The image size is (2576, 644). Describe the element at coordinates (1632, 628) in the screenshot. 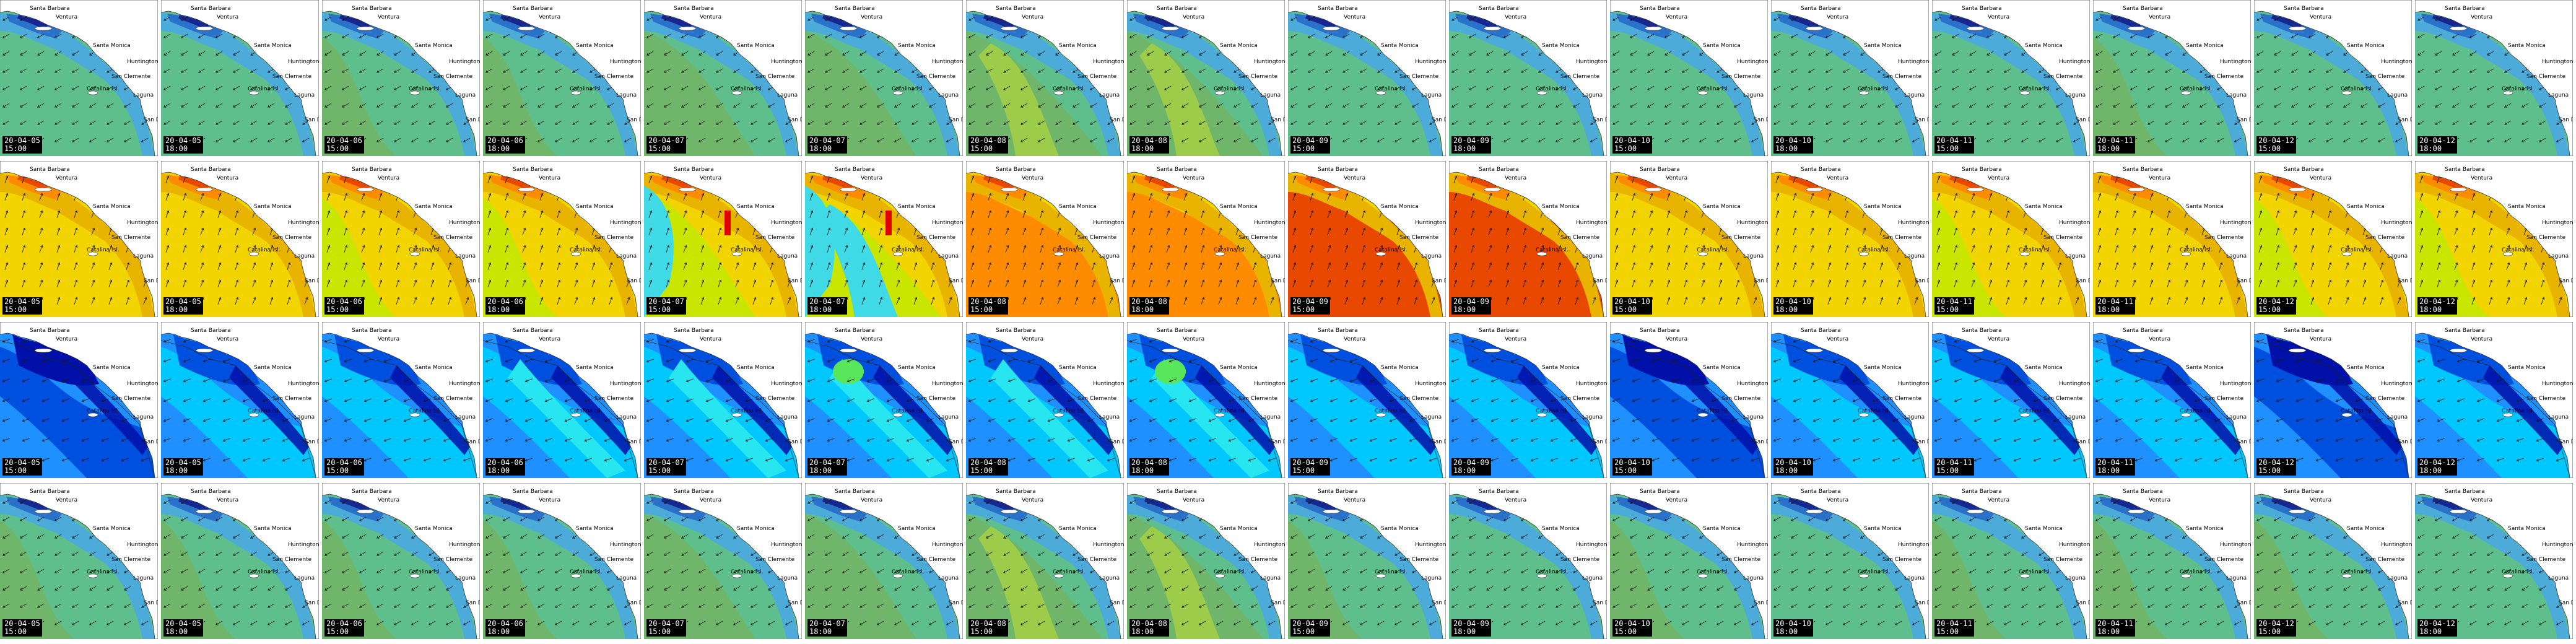

I see `timestamp-label: 20-04-10 15:00` at that location.